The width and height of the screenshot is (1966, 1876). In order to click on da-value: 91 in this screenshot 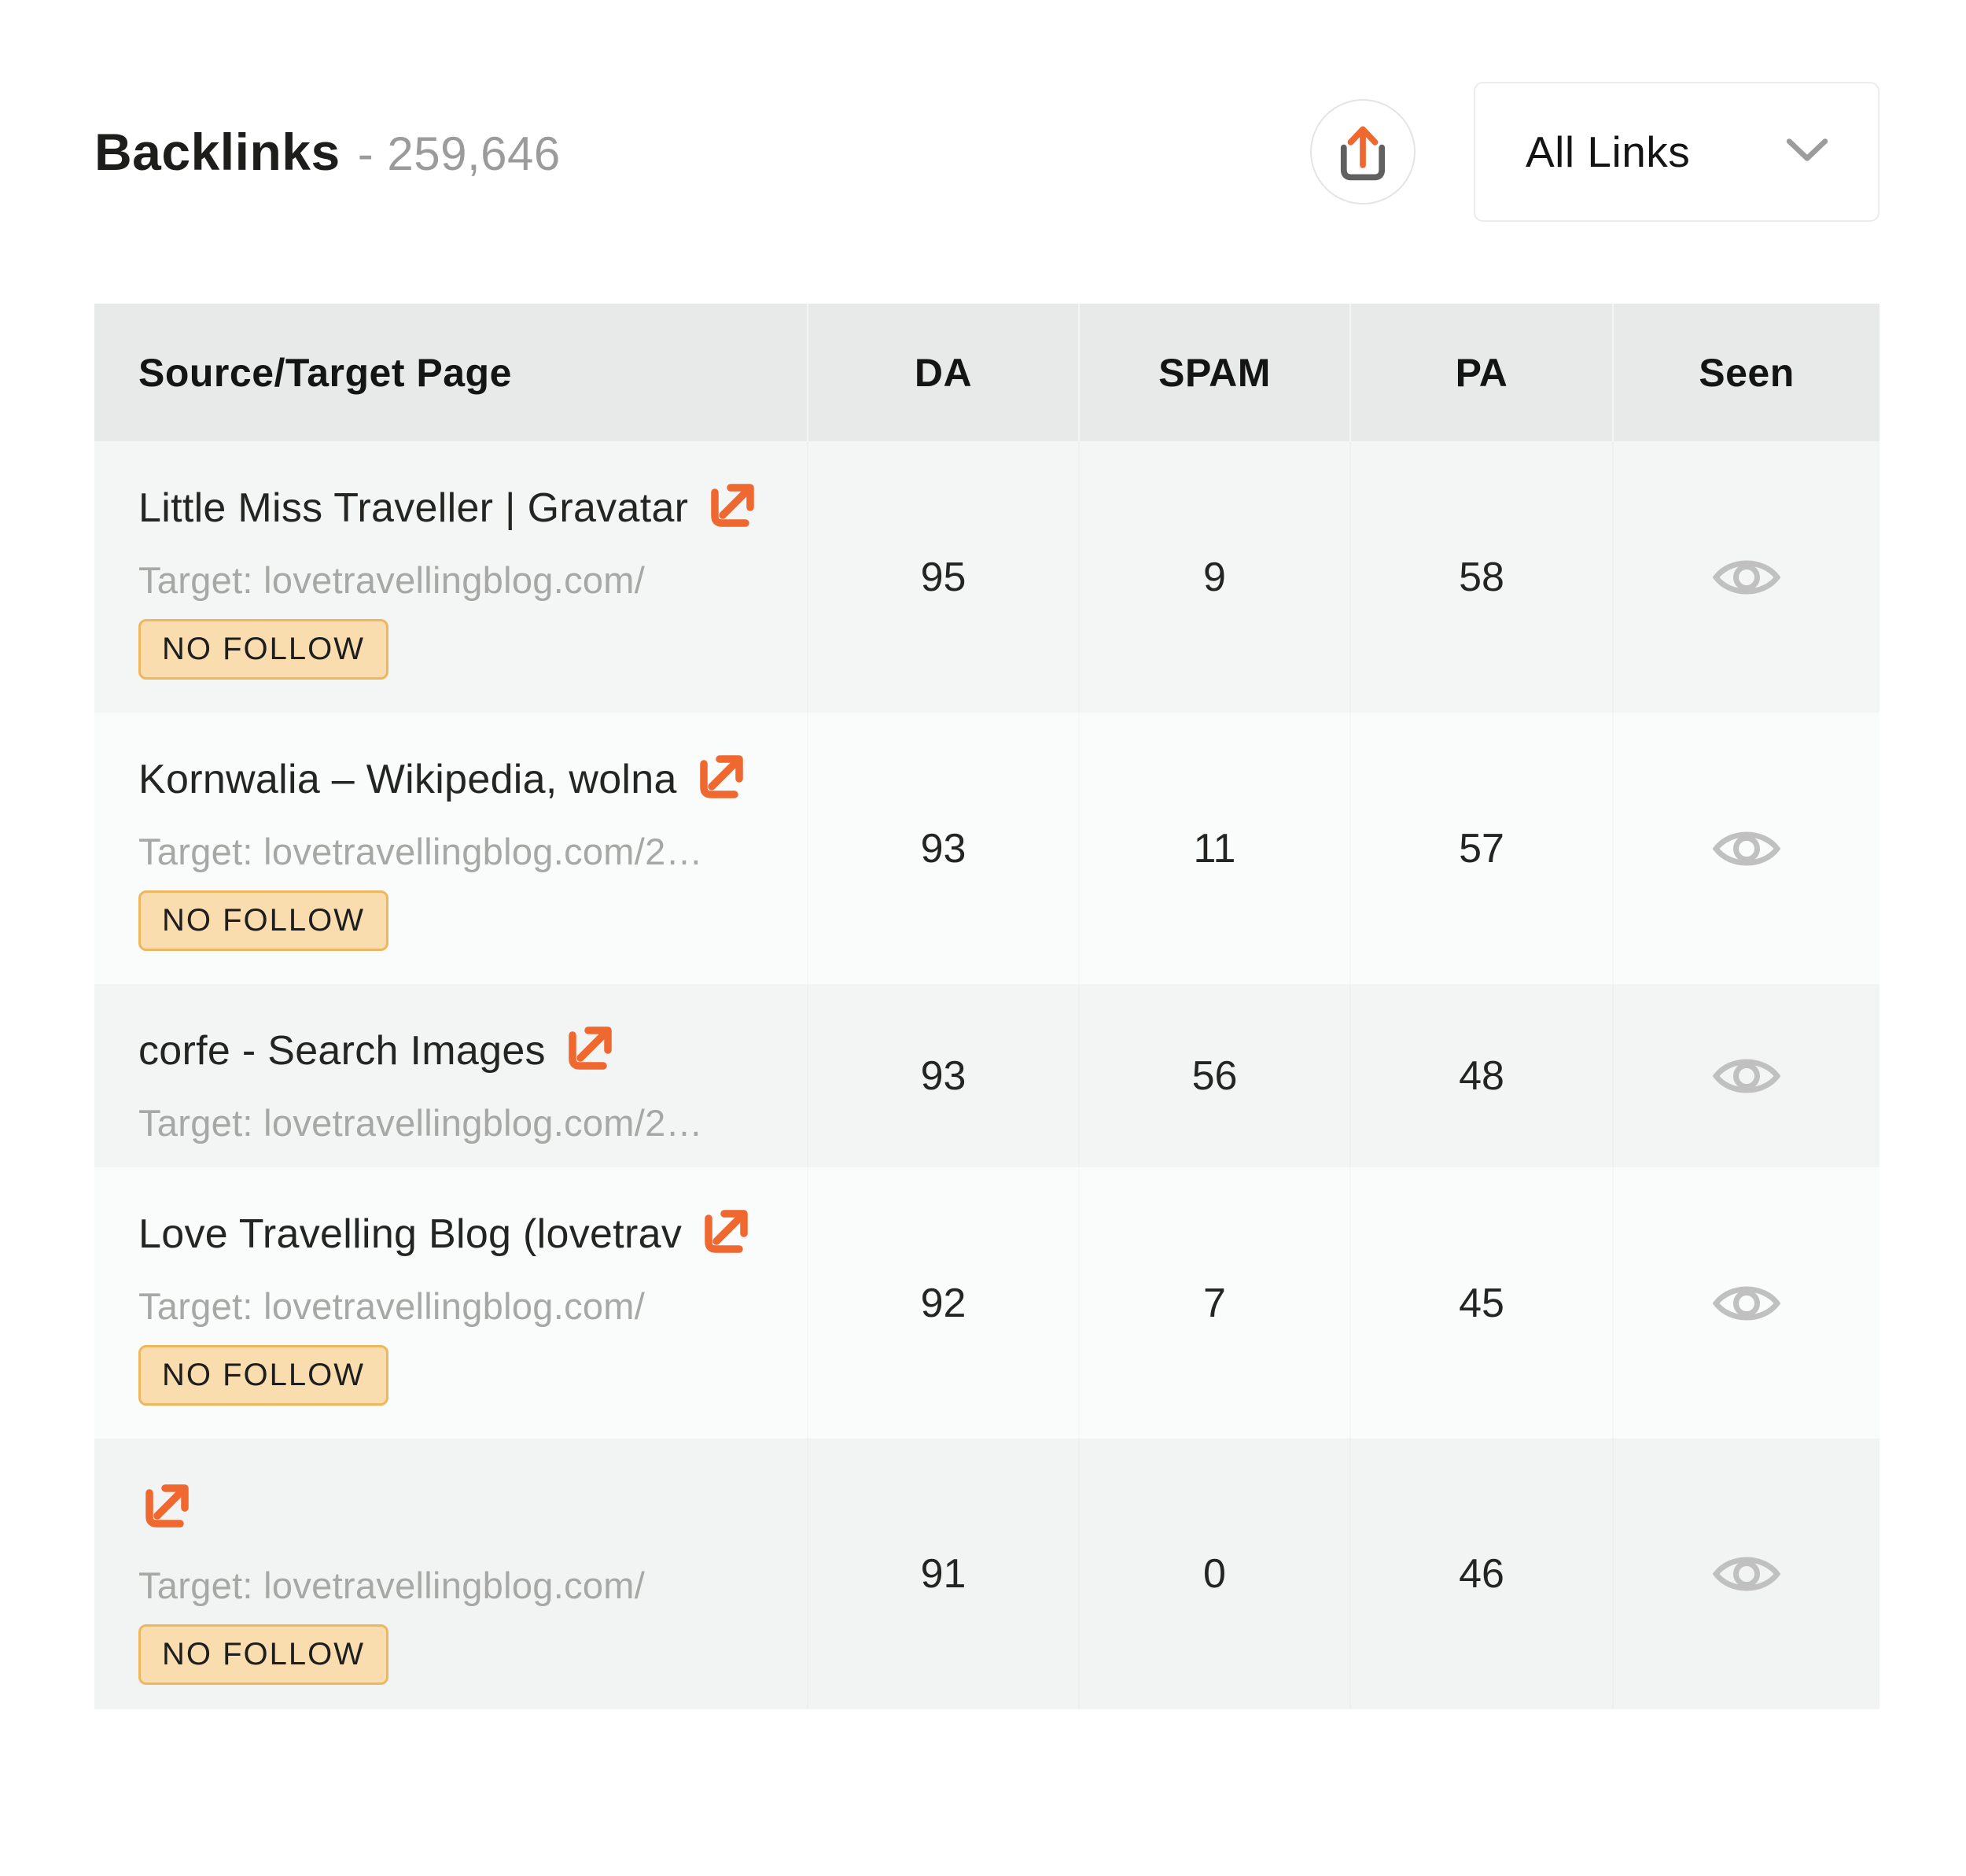, I will do `click(943, 1574)`.